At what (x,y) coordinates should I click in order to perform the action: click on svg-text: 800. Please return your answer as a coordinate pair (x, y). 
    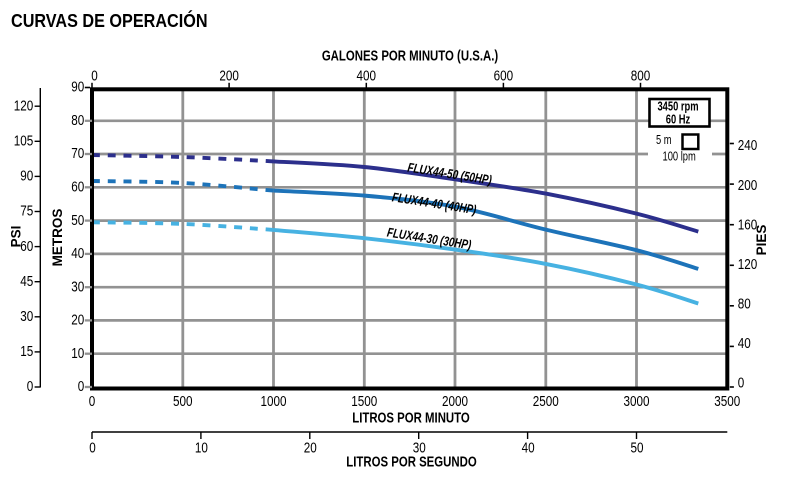
    Looking at the image, I should click on (641, 75).